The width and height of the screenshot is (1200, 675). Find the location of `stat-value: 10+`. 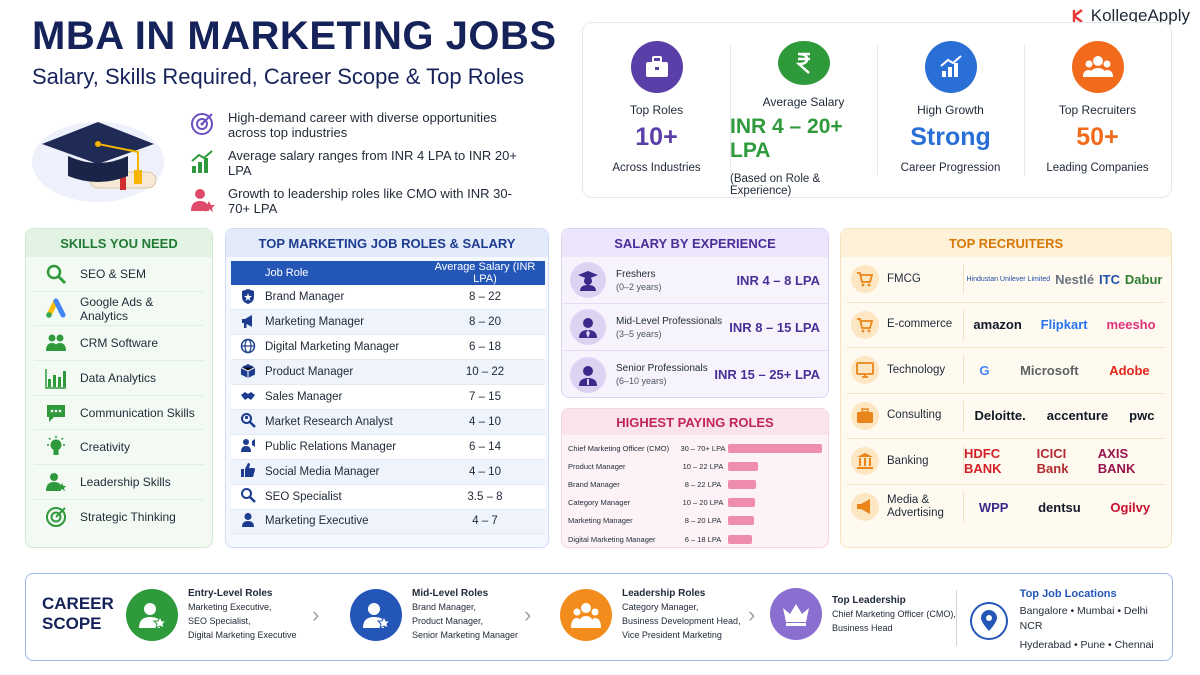

stat-value: 10+ is located at coordinates (656, 137).